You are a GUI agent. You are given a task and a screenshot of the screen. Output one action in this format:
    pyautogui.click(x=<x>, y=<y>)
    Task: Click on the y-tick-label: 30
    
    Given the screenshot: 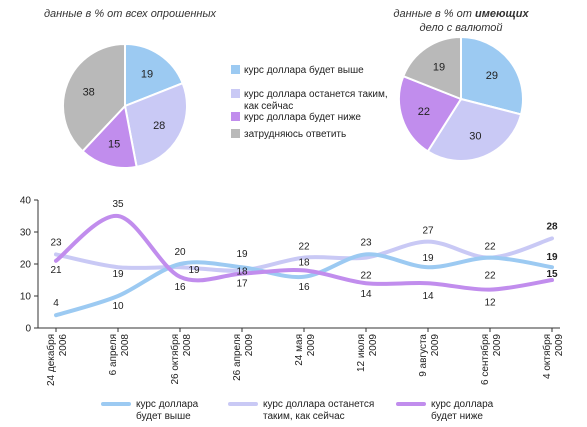 What is the action you would take?
    pyautogui.click(x=26, y=233)
    